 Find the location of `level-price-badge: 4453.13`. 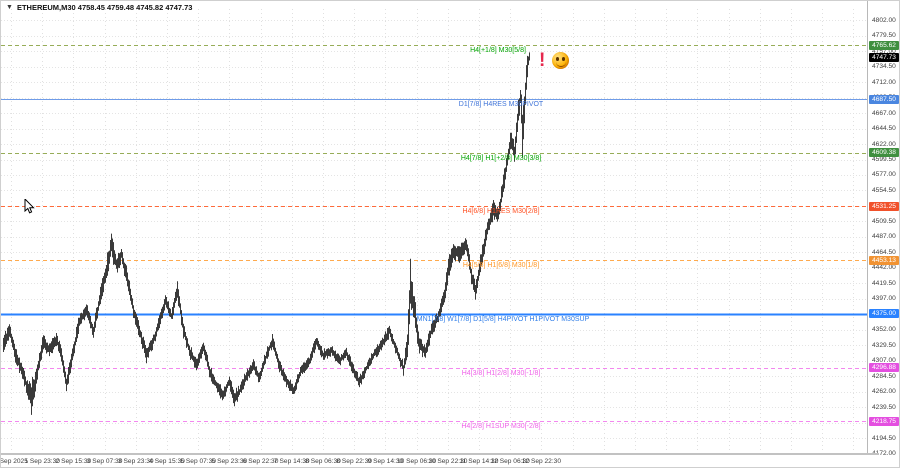

level-price-badge: 4453.13 is located at coordinates (884, 260).